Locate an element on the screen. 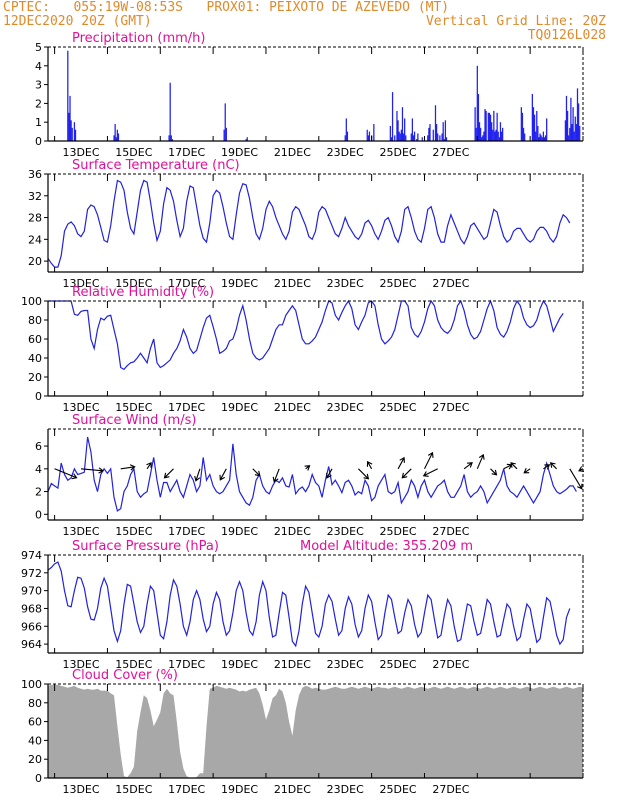 This screenshot has width=618, height=800. x-tick-label: 17DEC is located at coordinates (186, 152).